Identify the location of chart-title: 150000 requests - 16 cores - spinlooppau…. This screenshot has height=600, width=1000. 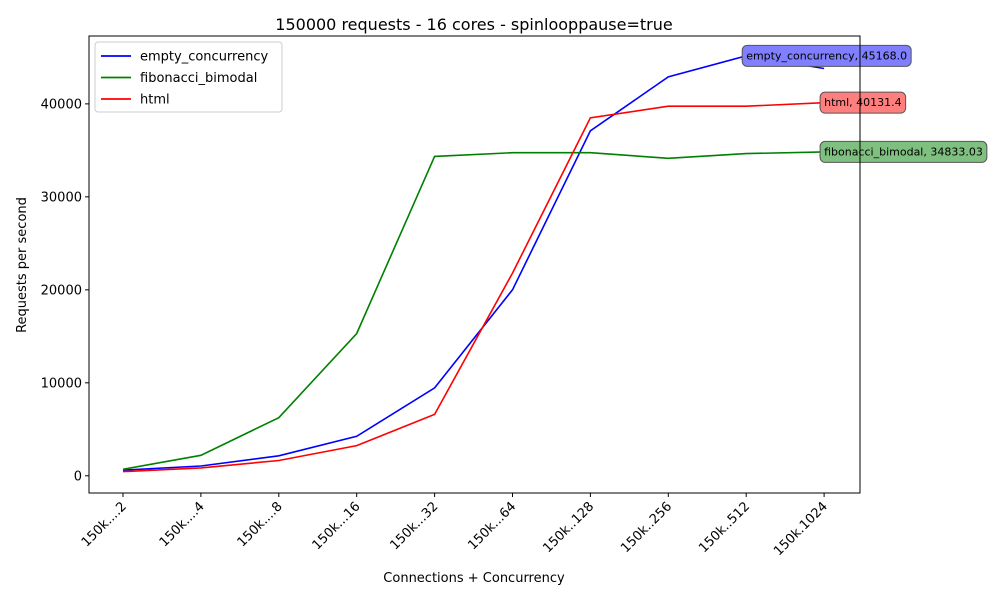
(473, 24).